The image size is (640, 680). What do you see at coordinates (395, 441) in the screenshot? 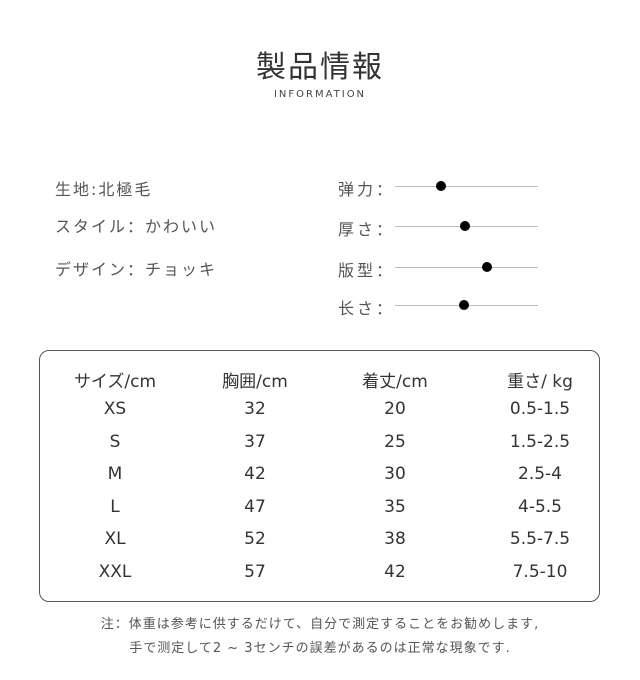
I see `table-cell: 25` at bounding box center [395, 441].